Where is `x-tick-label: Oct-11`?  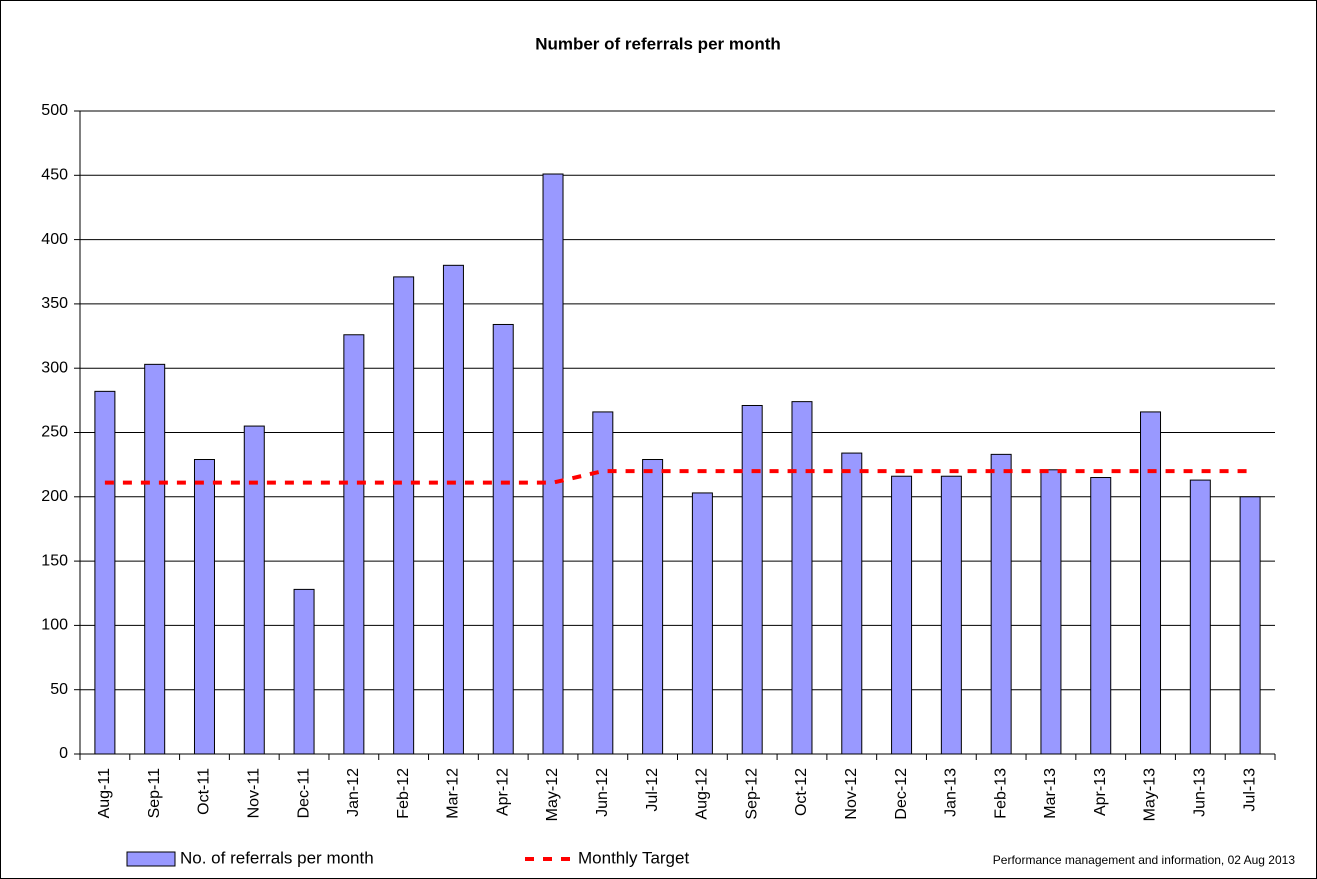 x-tick-label: Oct-11 is located at coordinates (204, 791).